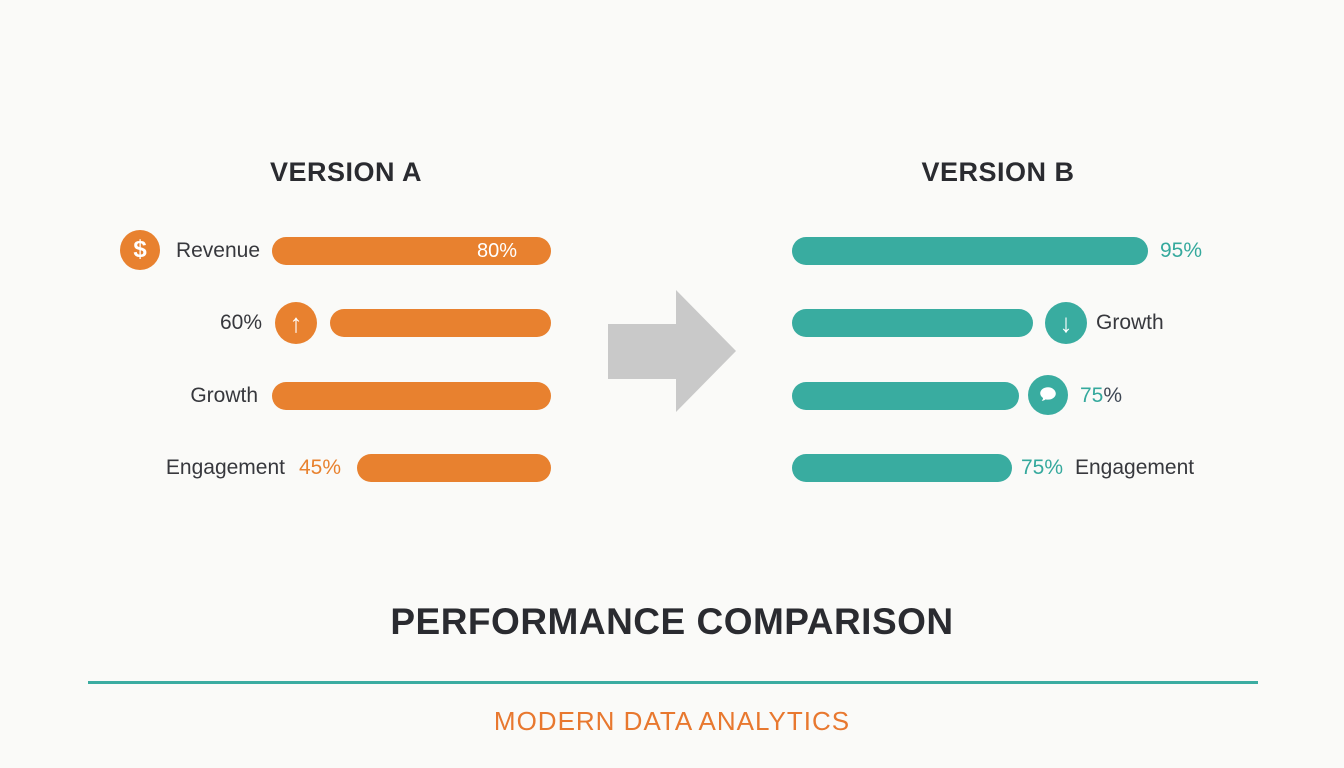 This screenshot has width=1344, height=768. What do you see at coordinates (1130, 322) in the screenshot?
I see `growth-label-b: Growth` at bounding box center [1130, 322].